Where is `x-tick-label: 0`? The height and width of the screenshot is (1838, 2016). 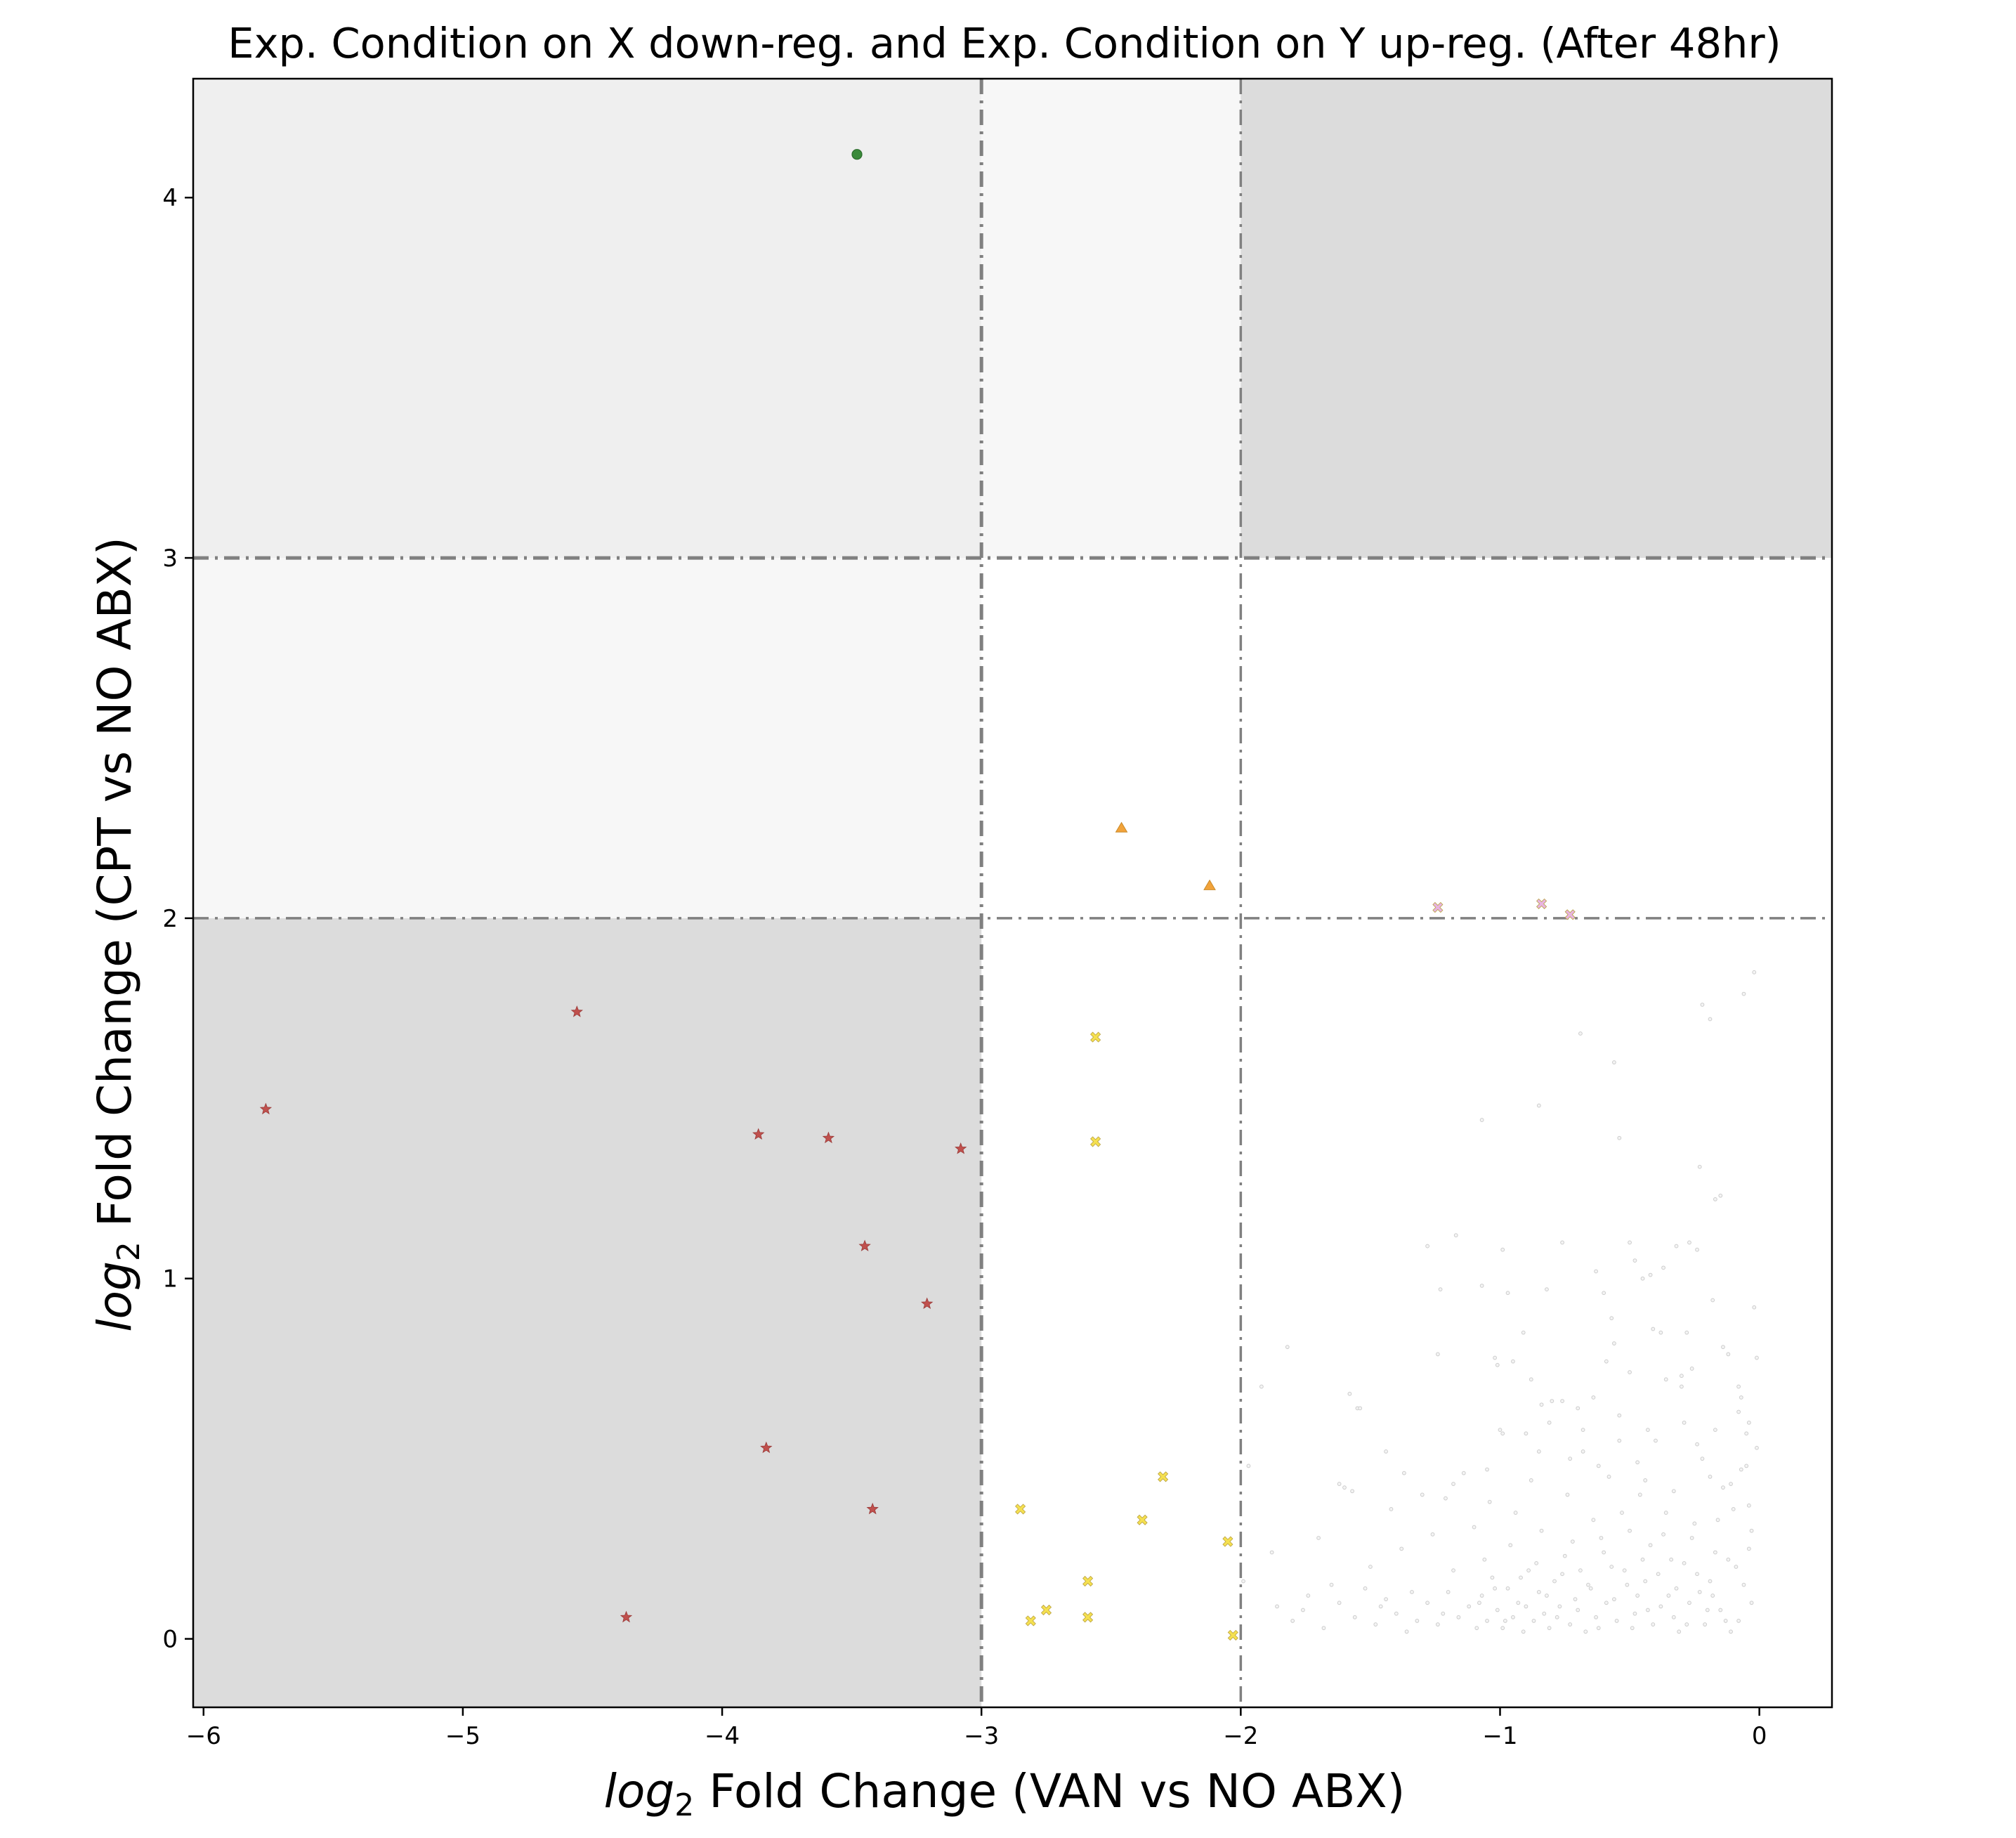
x-tick-label: 0 is located at coordinates (1759, 1736).